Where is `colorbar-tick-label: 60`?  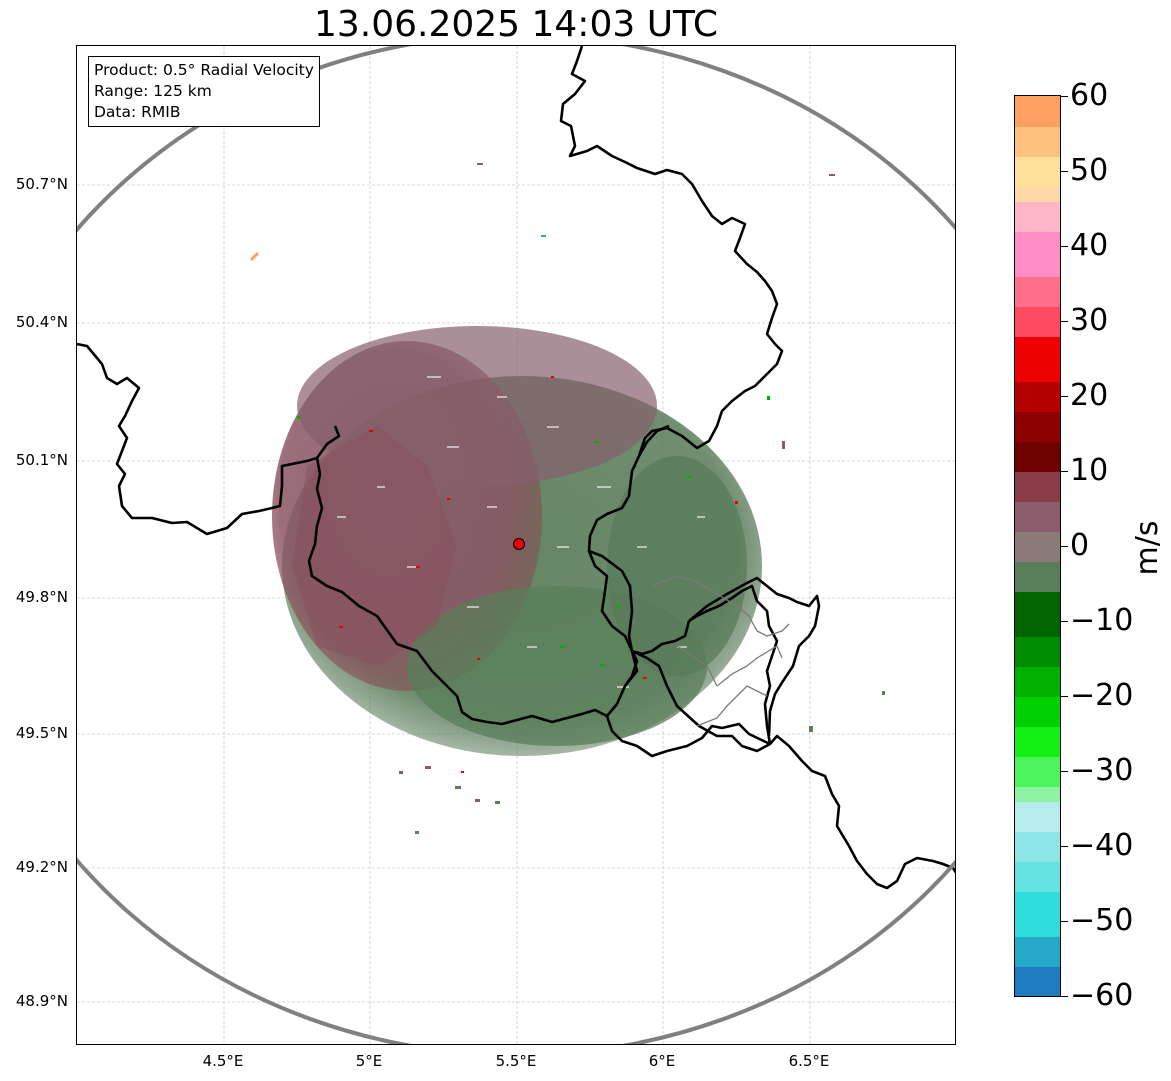 colorbar-tick-label: 60 is located at coordinates (1089, 95).